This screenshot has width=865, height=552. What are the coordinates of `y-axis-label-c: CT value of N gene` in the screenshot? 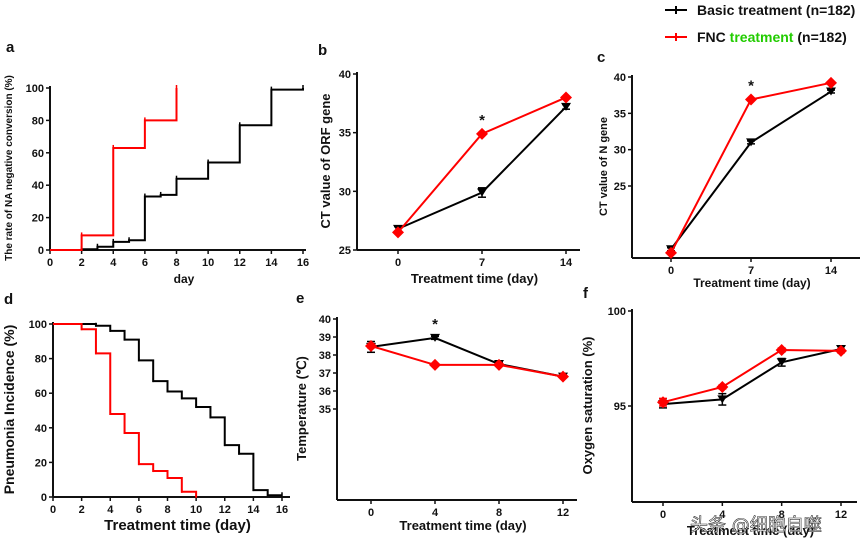 It's located at (604, 166).